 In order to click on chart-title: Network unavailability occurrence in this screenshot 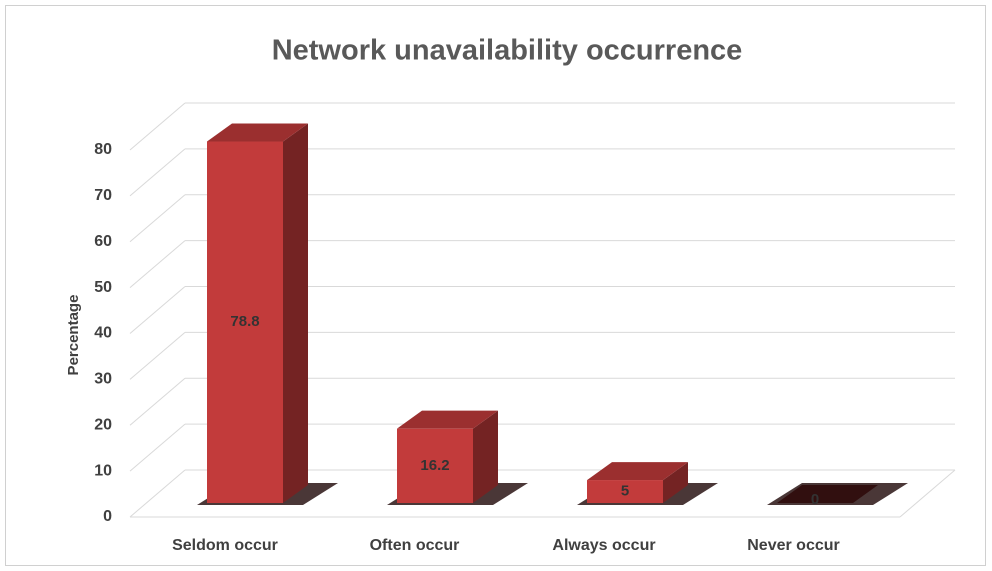, I will do `click(507, 51)`.